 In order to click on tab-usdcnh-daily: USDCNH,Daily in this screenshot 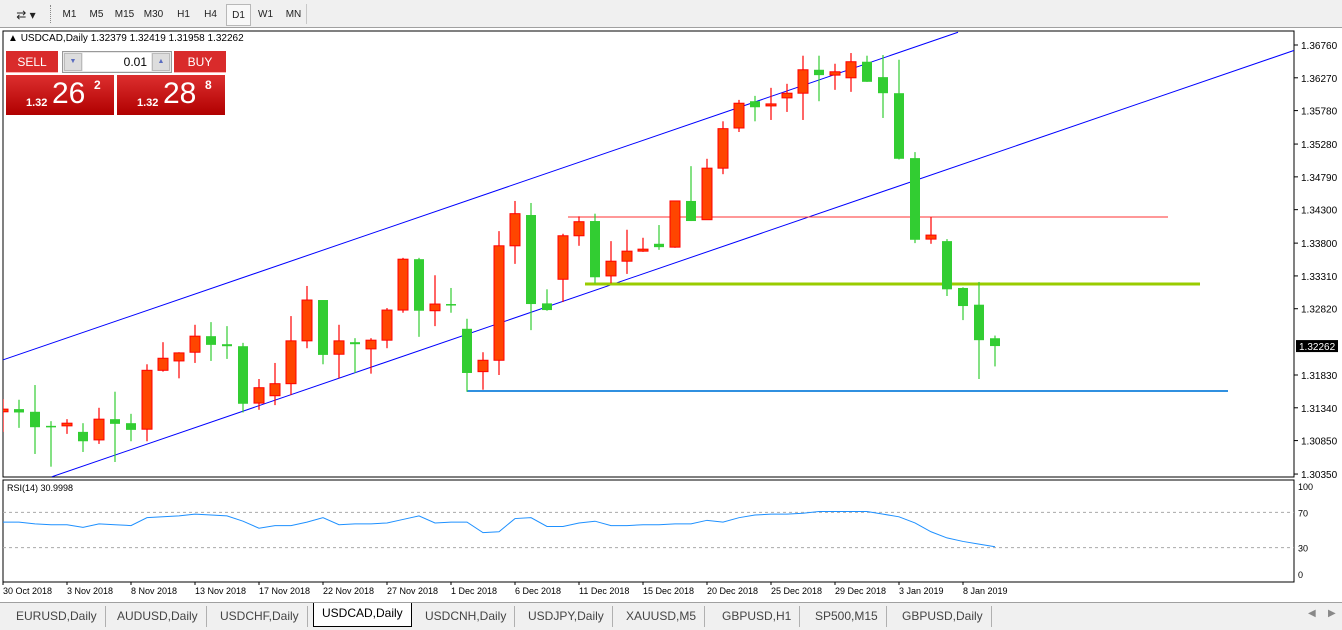, I will do `click(466, 616)`.